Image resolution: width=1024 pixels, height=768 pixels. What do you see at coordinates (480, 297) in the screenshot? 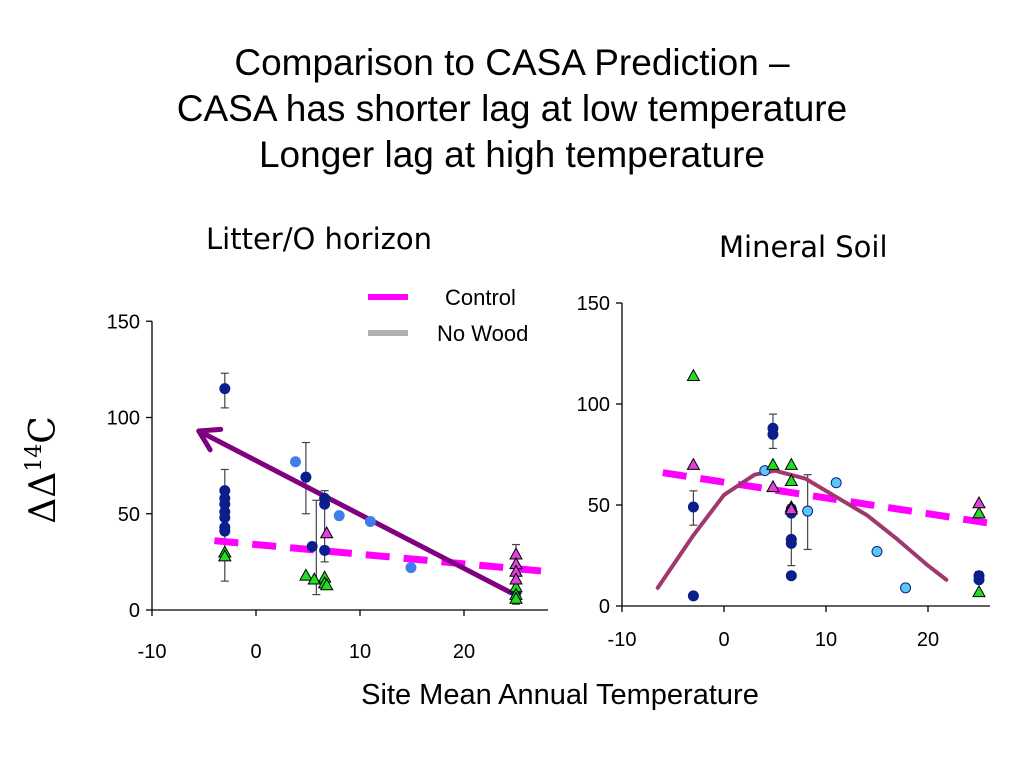
I see `legend-label: Control` at bounding box center [480, 297].